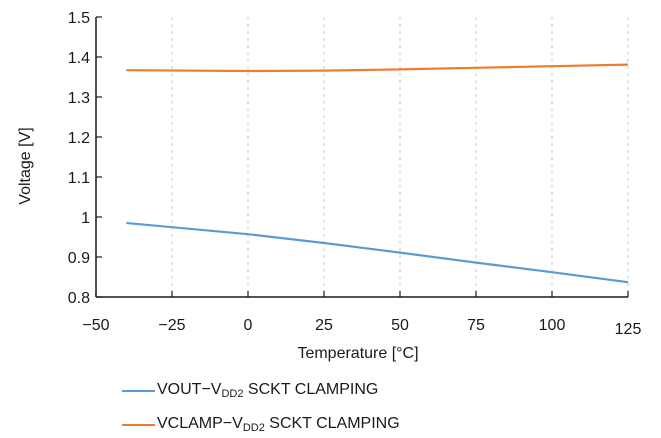 The width and height of the screenshot is (661, 438). What do you see at coordinates (268, 390) in the screenshot?
I see `legend-label-vout: VOUT−VDD2 SCKT CLAMPING` at bounding box center [268, 390].